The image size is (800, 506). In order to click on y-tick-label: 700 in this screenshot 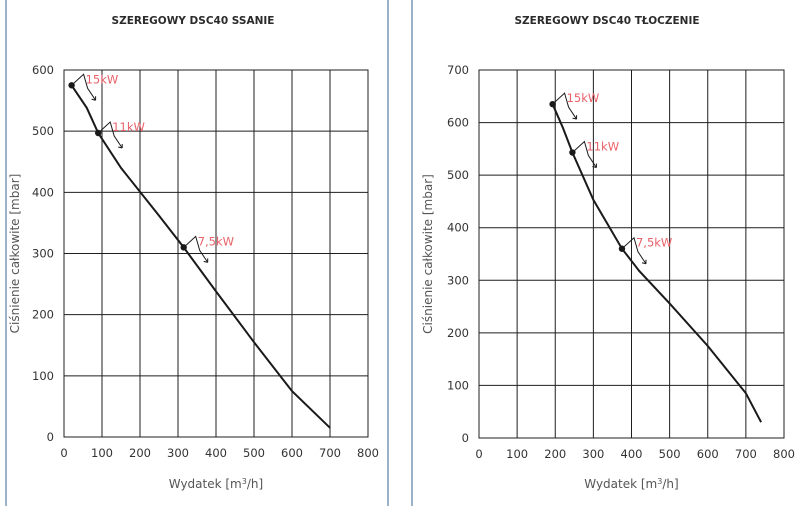, I will do `click(458, 70)`.